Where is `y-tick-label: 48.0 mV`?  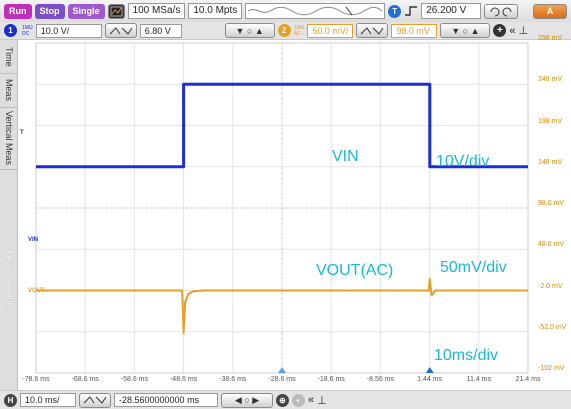 y-tick-label: 48.0 mV is located at coordinates (551, 245).